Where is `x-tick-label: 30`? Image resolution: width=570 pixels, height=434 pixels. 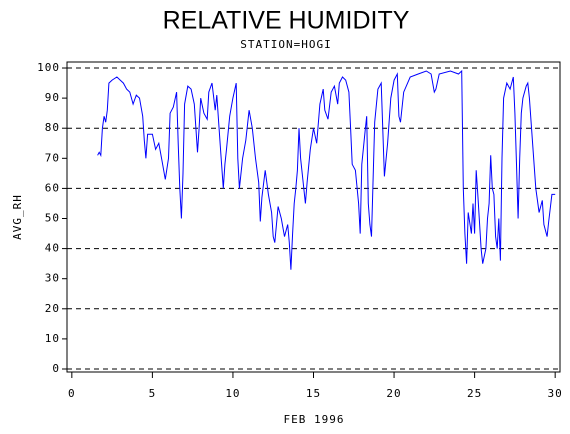
x-tick-label: 30 is located at coordinates (555, 393).